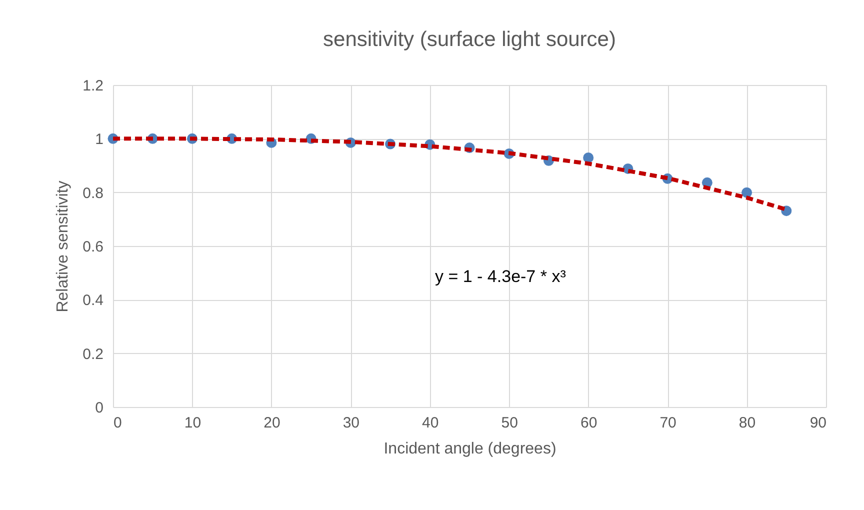  What do you see at coordinates (118, 423) in the screenshot?
I see `x-tick-label: 0` at bounding box center [118, 423].